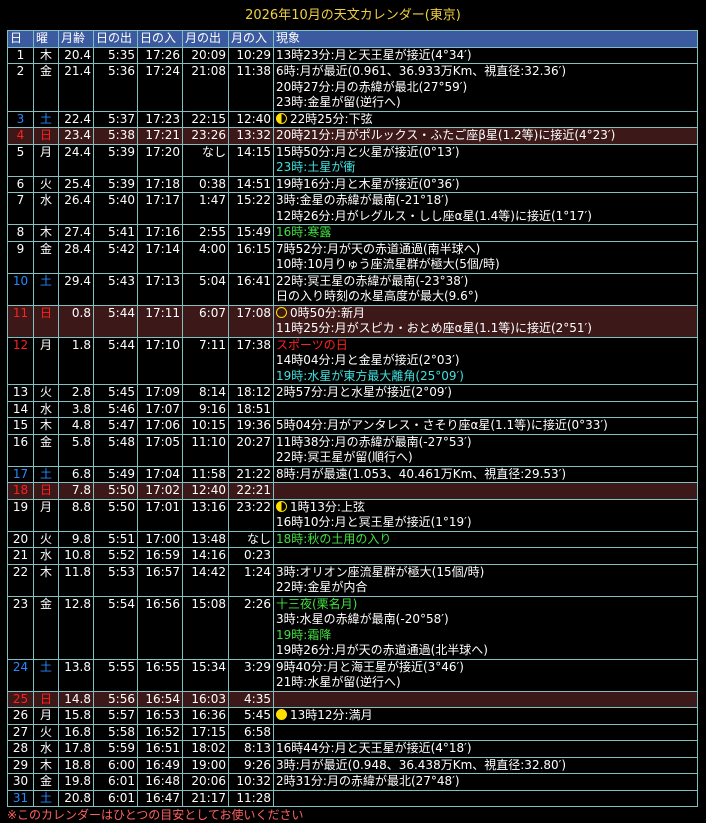 The height and width of the screenshot is (823, 706). I want to click on cell-moonset: 23:22, so click(251, 515).